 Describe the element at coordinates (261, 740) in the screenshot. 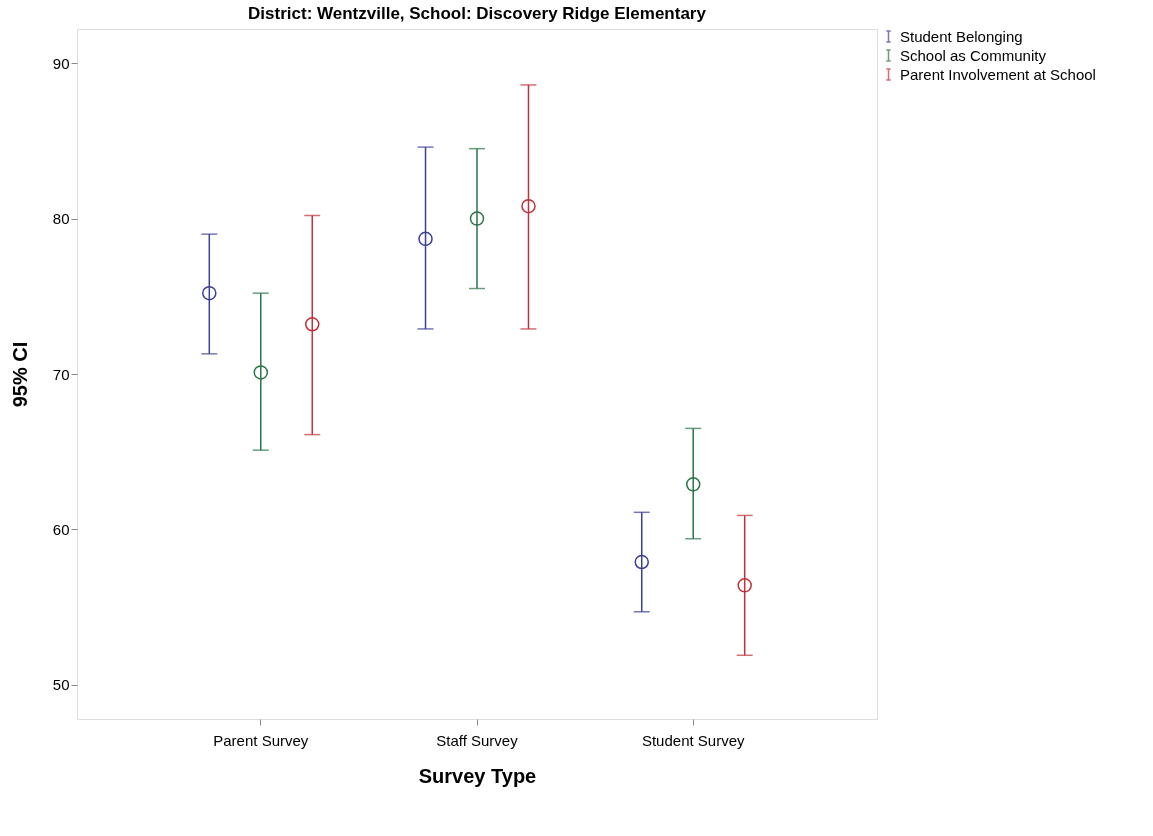

I see `x-tick-label: Parent Survey` at that location.